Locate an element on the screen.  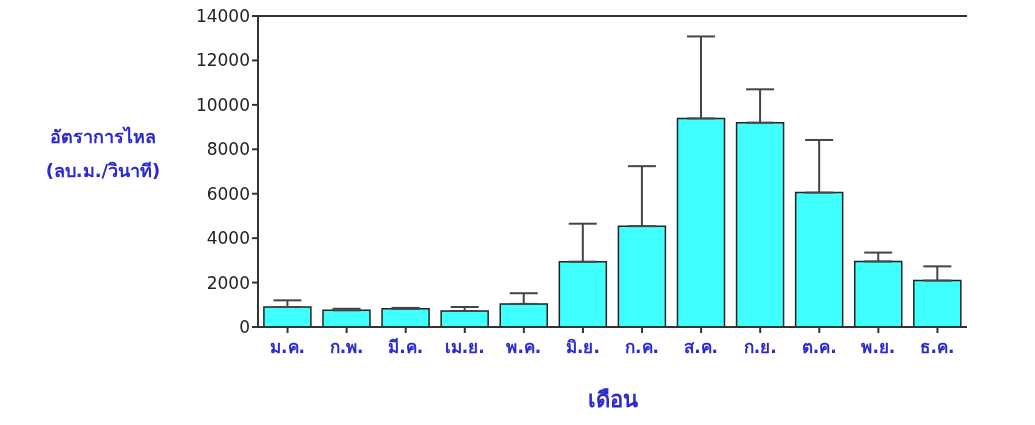
x-tick-label: ก.ค. is located at coordinates (642, 347).